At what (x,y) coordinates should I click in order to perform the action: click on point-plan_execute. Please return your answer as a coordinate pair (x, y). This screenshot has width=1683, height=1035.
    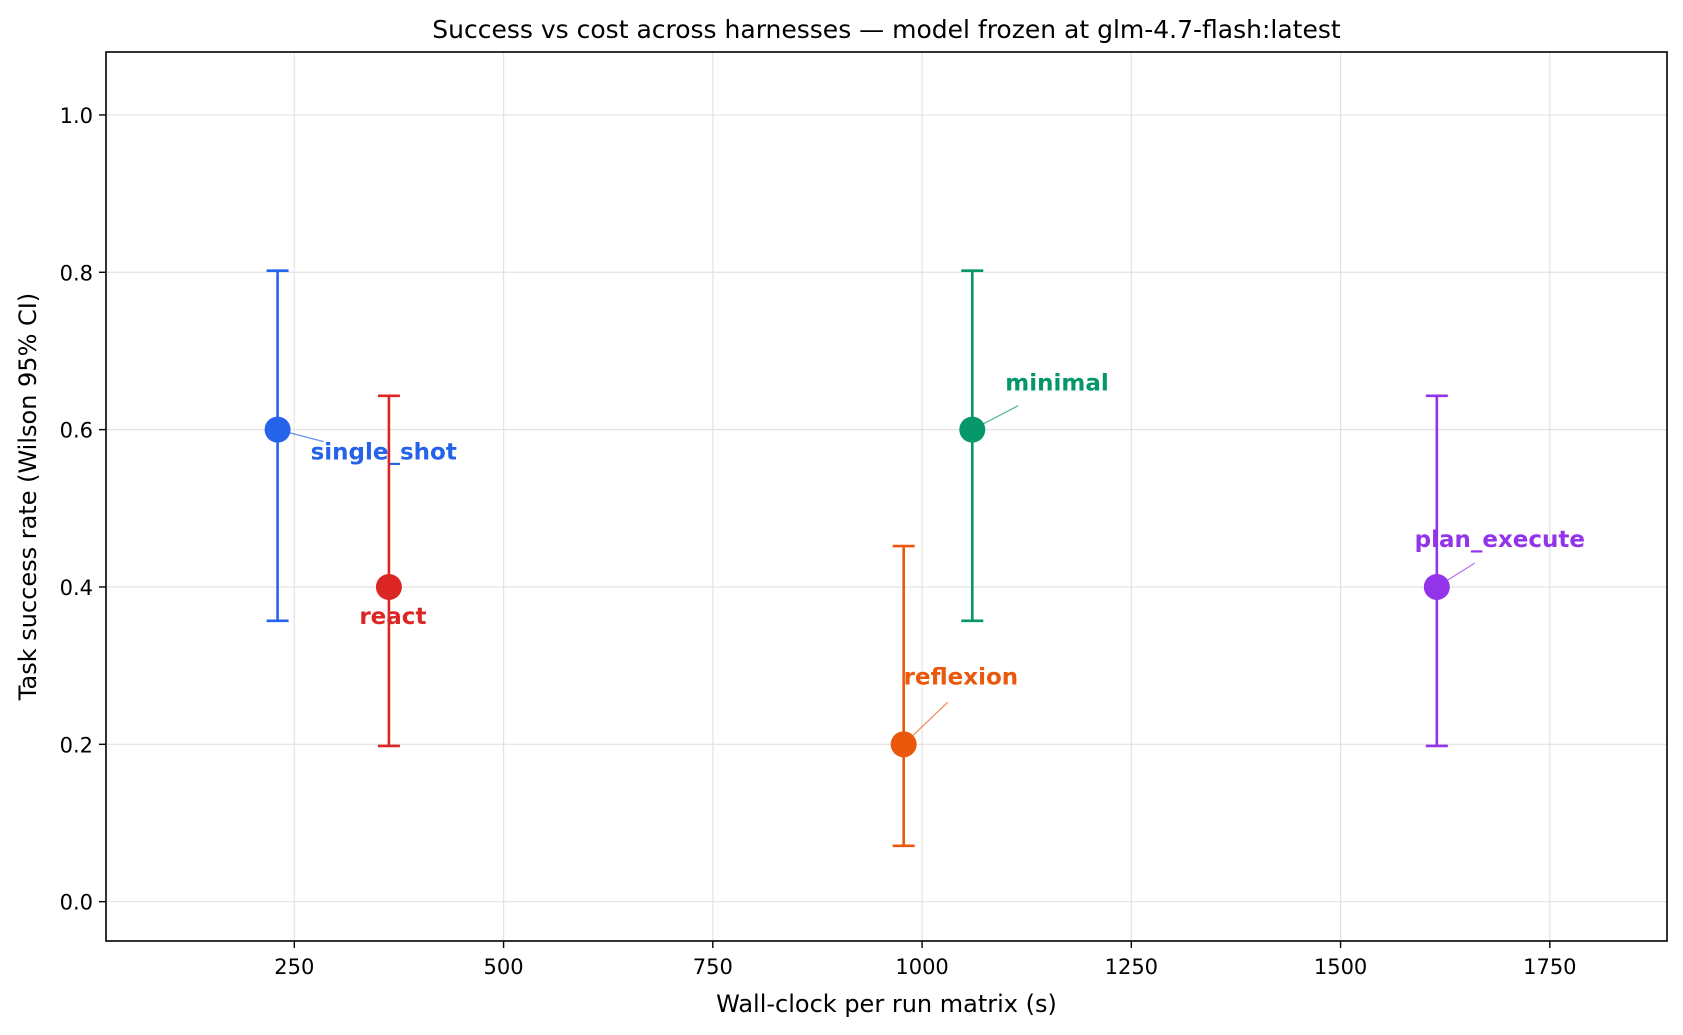
    Looking at the image, I should click on (1436, 586).